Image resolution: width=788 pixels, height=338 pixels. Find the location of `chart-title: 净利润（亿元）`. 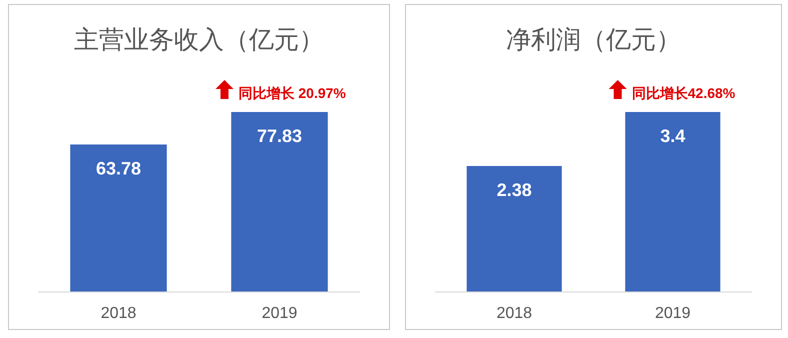

chart-title: 净利润（亿元） is located at coordinates (593, 40).